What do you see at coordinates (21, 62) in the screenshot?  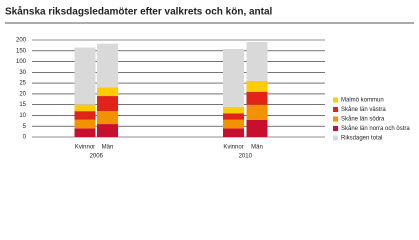 I see `y-tick-label: 100` at bounding box center [21, 62].